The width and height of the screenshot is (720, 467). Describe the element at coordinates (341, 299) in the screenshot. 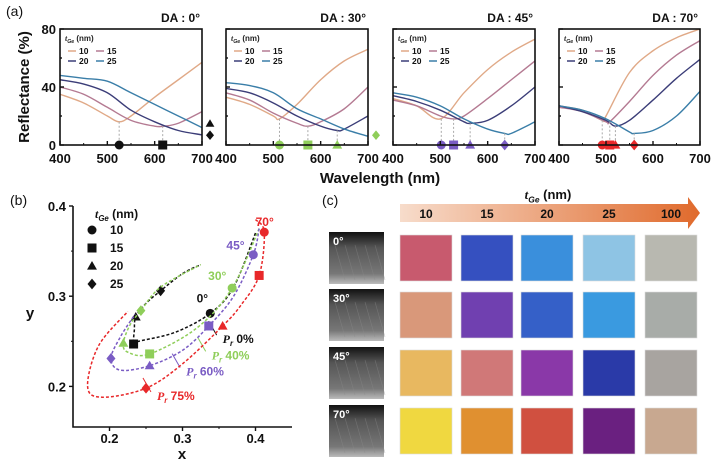

I see `sem-angle-label: 30°` at that location.